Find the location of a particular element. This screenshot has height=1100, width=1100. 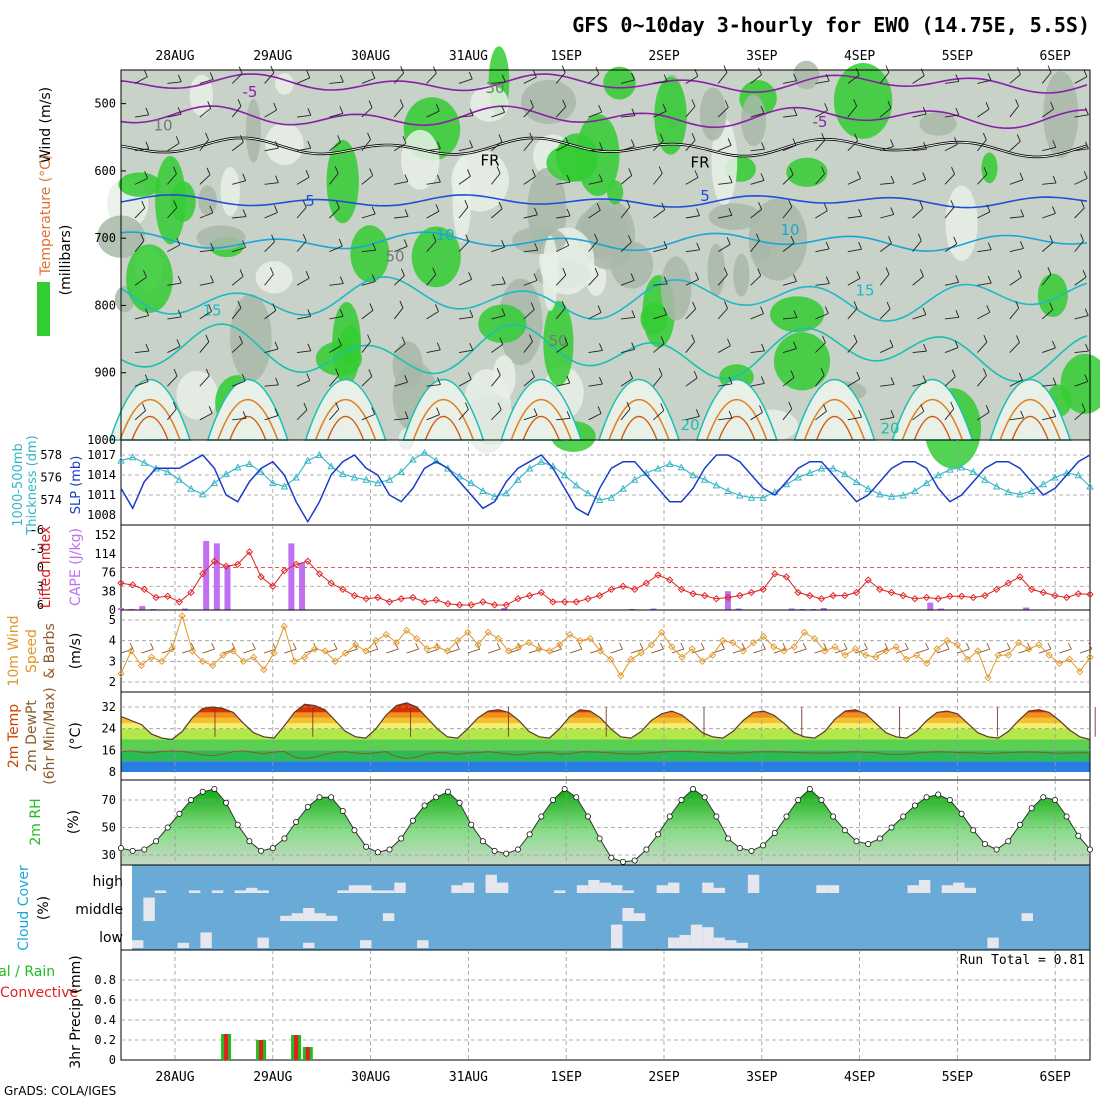

temp-band is located at coordinates (605, 734).